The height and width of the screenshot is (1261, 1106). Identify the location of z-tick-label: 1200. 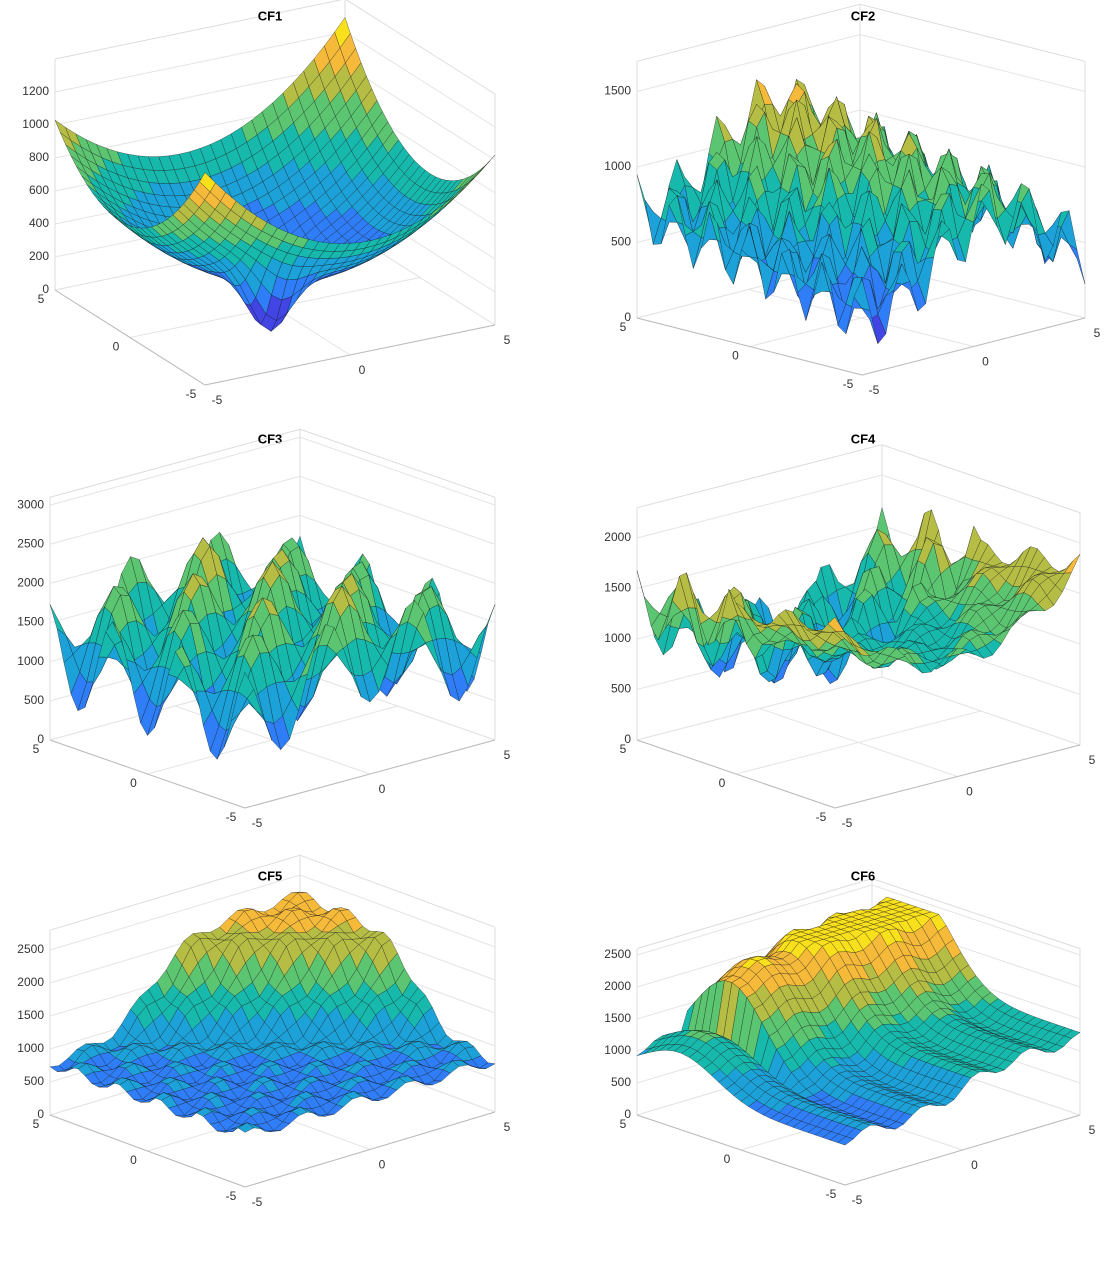
(35, 91).